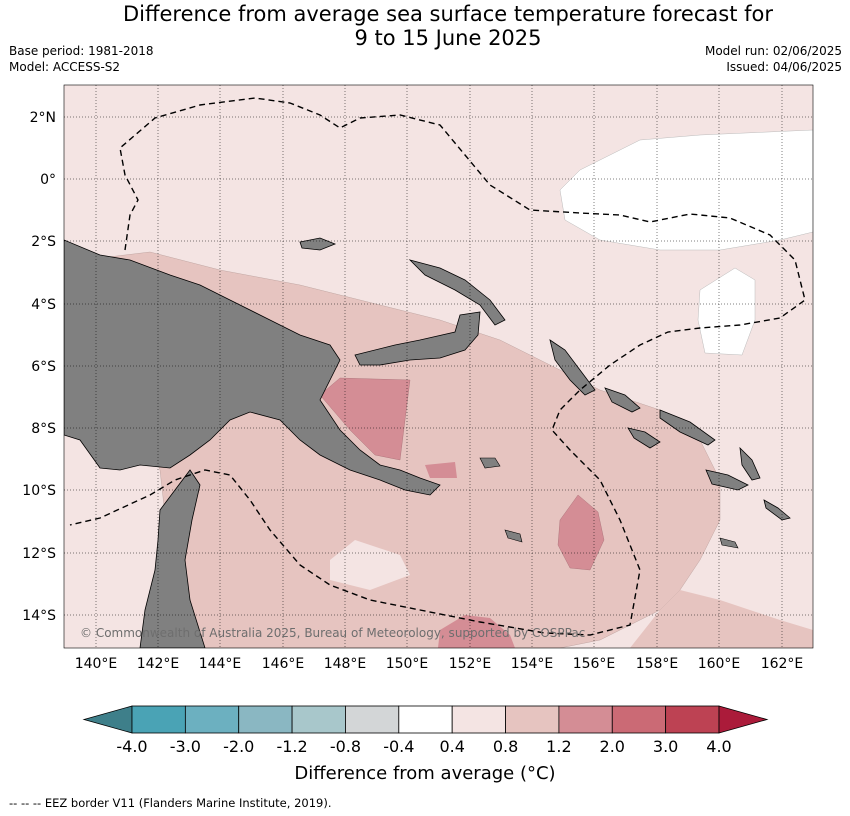 The image size is (850, 816). What do you see at coordinates (686, 190) in the screenshot?
I see `neutral-area-east` at bounding box center [686, 190].